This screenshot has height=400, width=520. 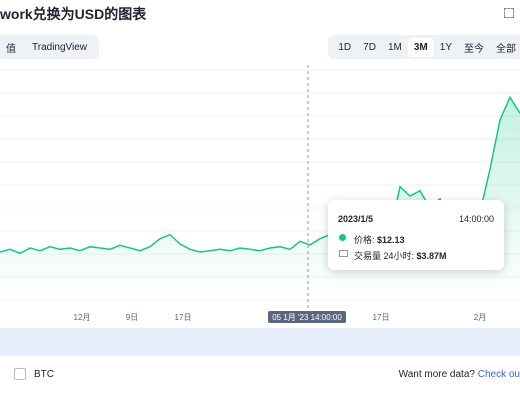 What do you see at coordinates (445, 47) in the screenshot?
I see `range-button: 1Y` at bounding box center [445, 47].